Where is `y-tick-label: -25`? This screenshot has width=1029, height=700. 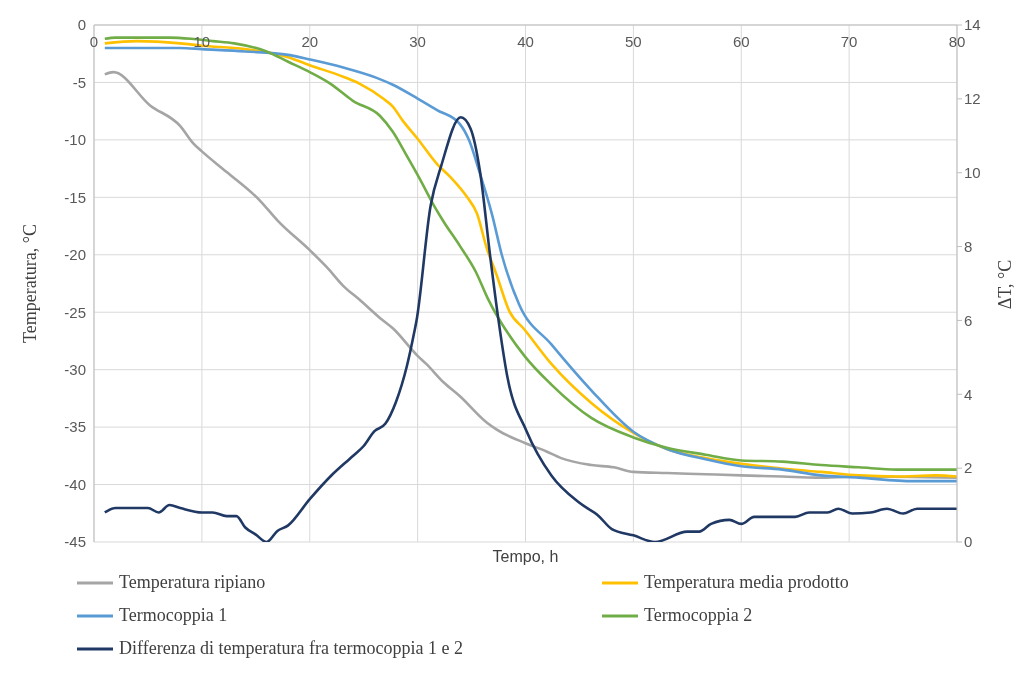
y-tick-label: -25 is located at coordinates (75, 312).